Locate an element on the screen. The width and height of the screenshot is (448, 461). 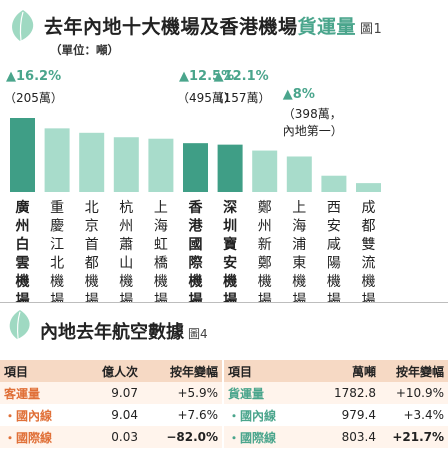
table-header-row: 項目 億人次 按年變幅 項目 萬噸 按年變幅 is located at coordinates (224, 371).